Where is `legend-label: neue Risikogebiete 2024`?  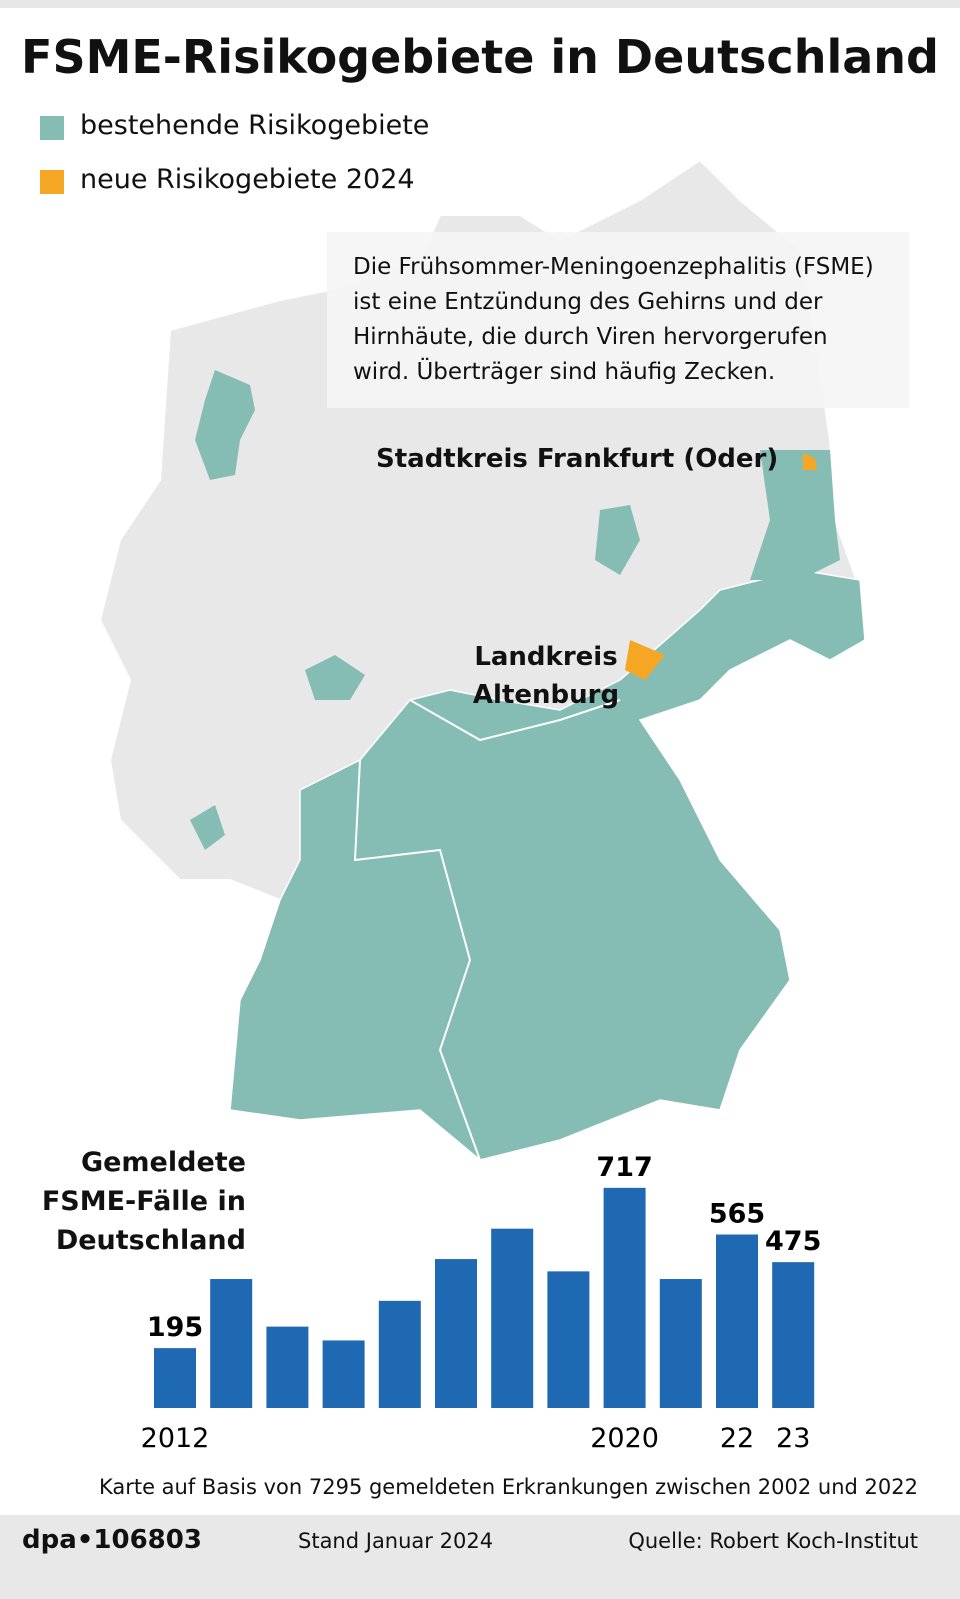
legend-label: neue Risikogebiete 2024 is located at coordinates (247, 179).